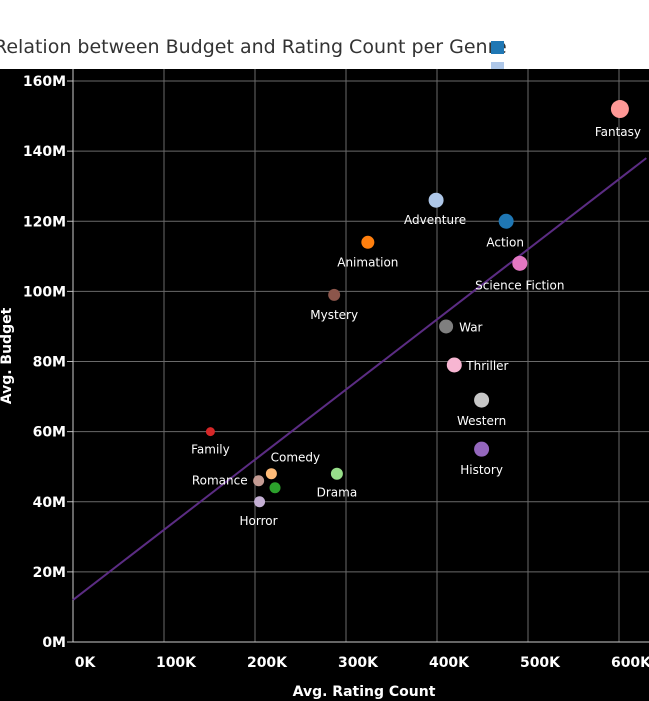 Image resolution: width=649 pixels, height=701 pixels. Describe the element at coordinates (49, 433) in the screenshot. I see `y-tick-label: 60M` at that location.